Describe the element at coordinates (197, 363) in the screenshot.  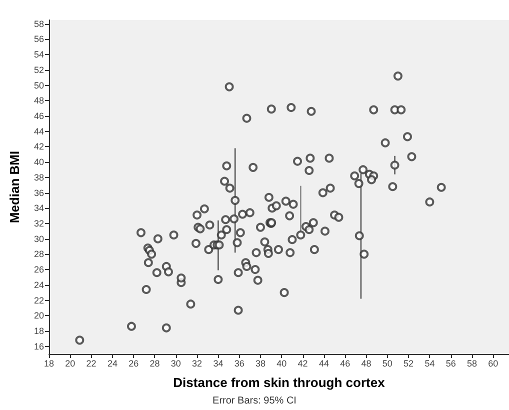
I see `x-tick-label: 32` at that location.